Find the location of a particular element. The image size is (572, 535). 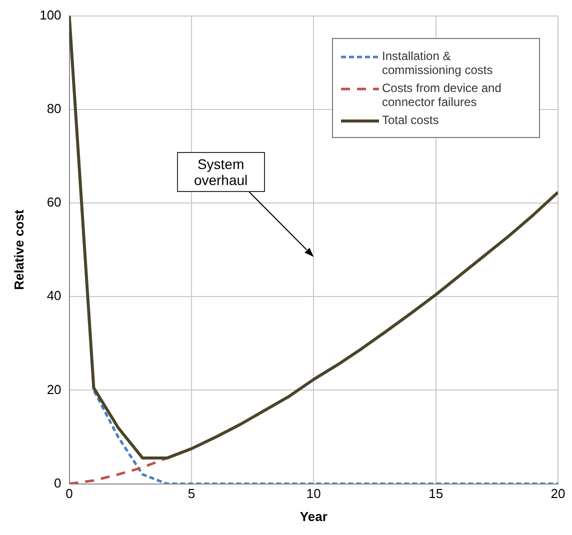

annotation: System overhaul is located at coordinates (220, 172).